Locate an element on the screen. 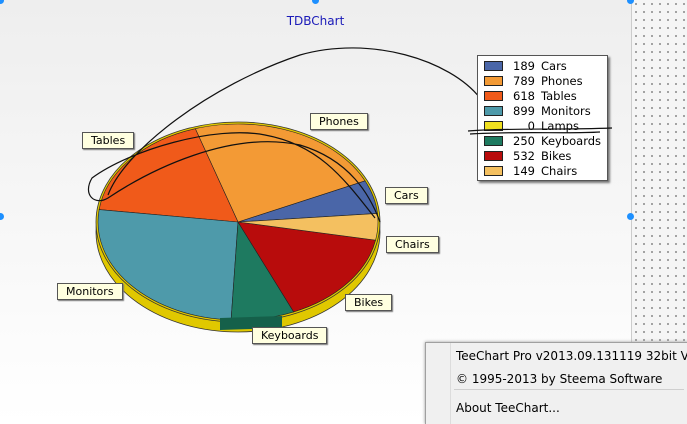  pie-label-tables: Tables is located at coordinates (108, 140).